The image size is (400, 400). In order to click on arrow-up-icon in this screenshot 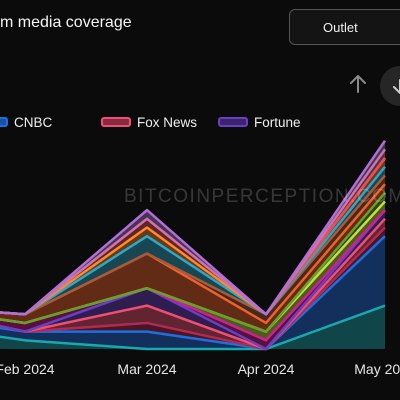, I will do `click(358, 84)`.